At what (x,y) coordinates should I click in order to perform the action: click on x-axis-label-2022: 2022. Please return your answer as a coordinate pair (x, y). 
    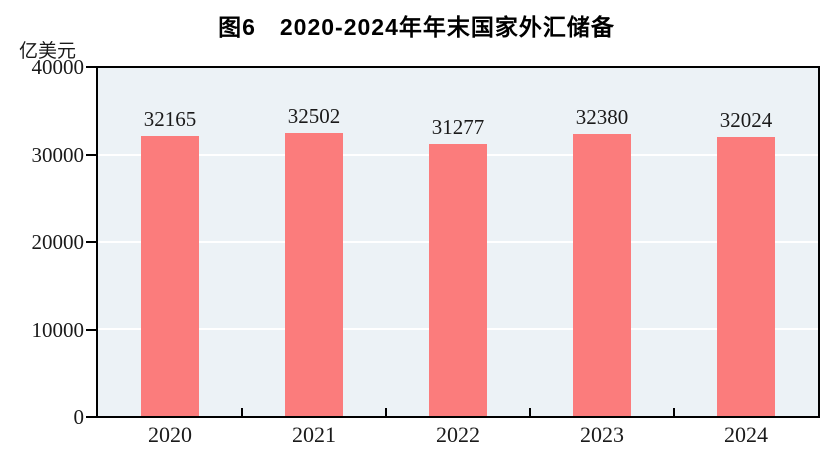
    Looking at the image, I should click on (458, 434).